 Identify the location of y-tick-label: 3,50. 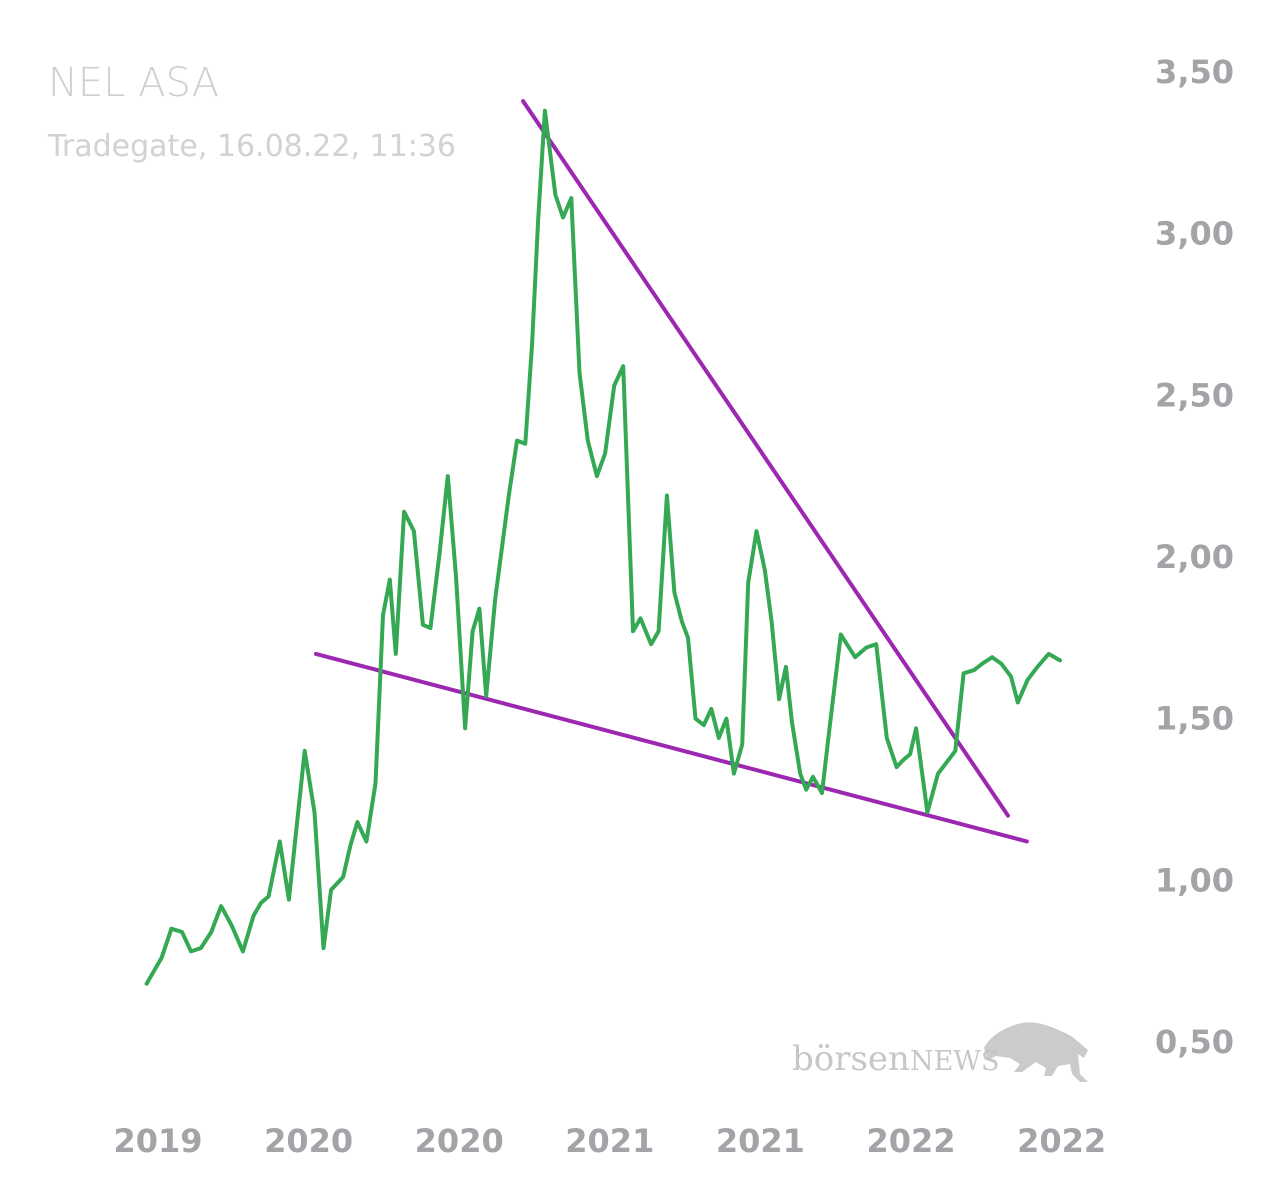
(1194, 72).